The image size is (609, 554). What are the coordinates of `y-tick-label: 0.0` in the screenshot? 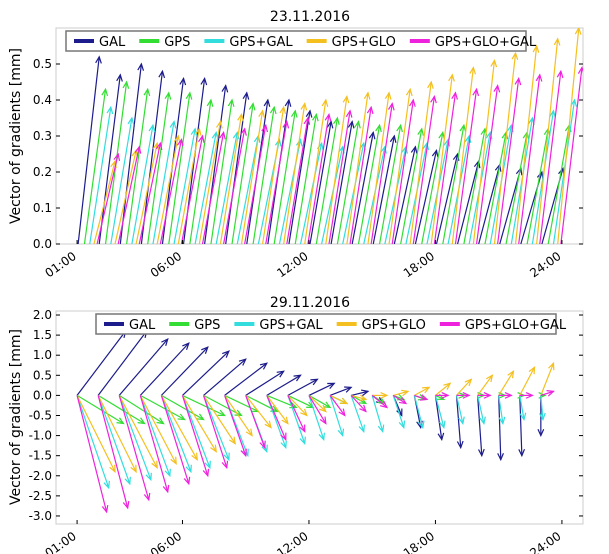 It's located at (42, 395).